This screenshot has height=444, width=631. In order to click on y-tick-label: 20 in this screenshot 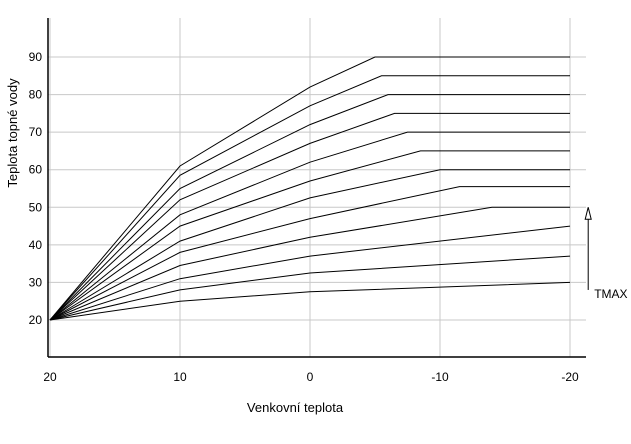, I will do `click(36, 320)`.